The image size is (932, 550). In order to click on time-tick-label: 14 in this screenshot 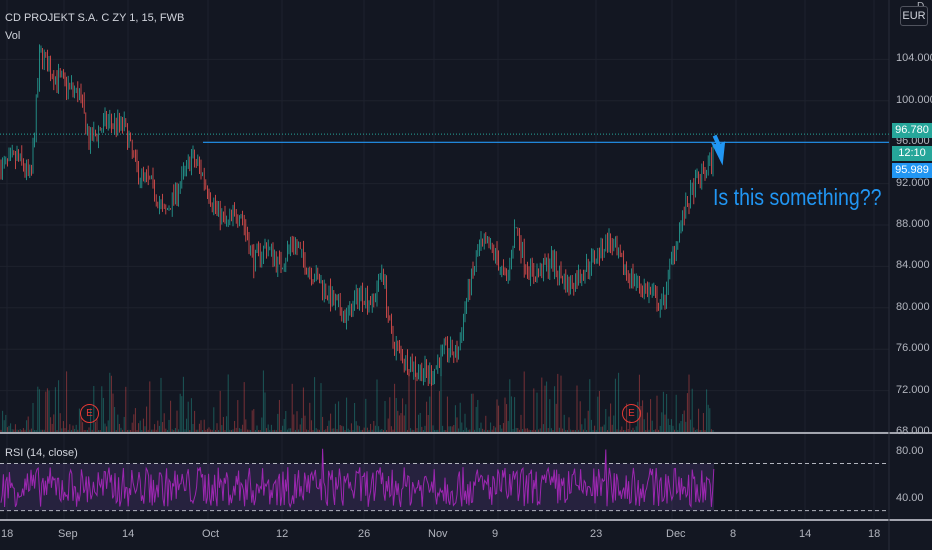, I will do `click(128, 534)`.